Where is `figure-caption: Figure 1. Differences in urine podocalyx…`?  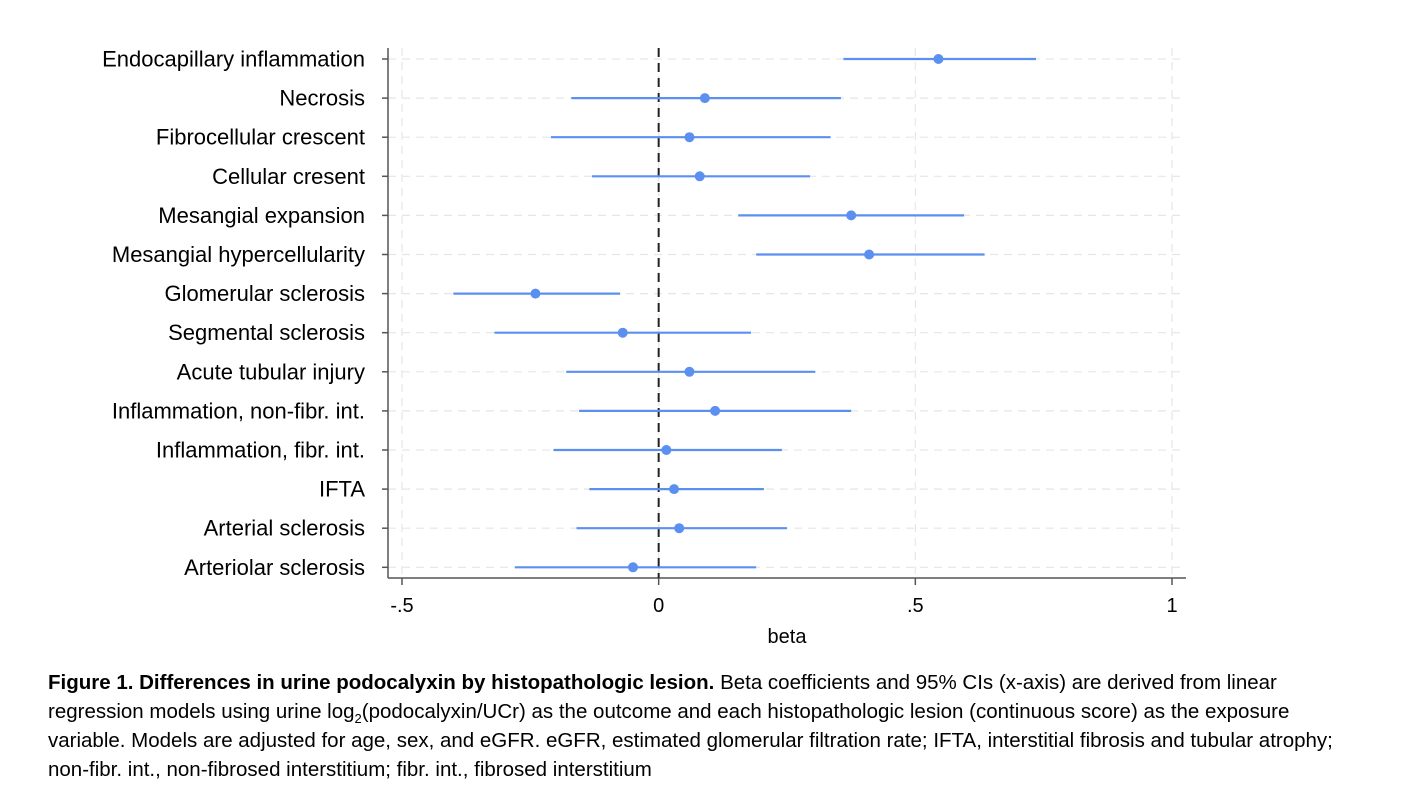 figure-caption: Figure 1. Differences in urine podocalyx… is located at coordinates (708, 726).